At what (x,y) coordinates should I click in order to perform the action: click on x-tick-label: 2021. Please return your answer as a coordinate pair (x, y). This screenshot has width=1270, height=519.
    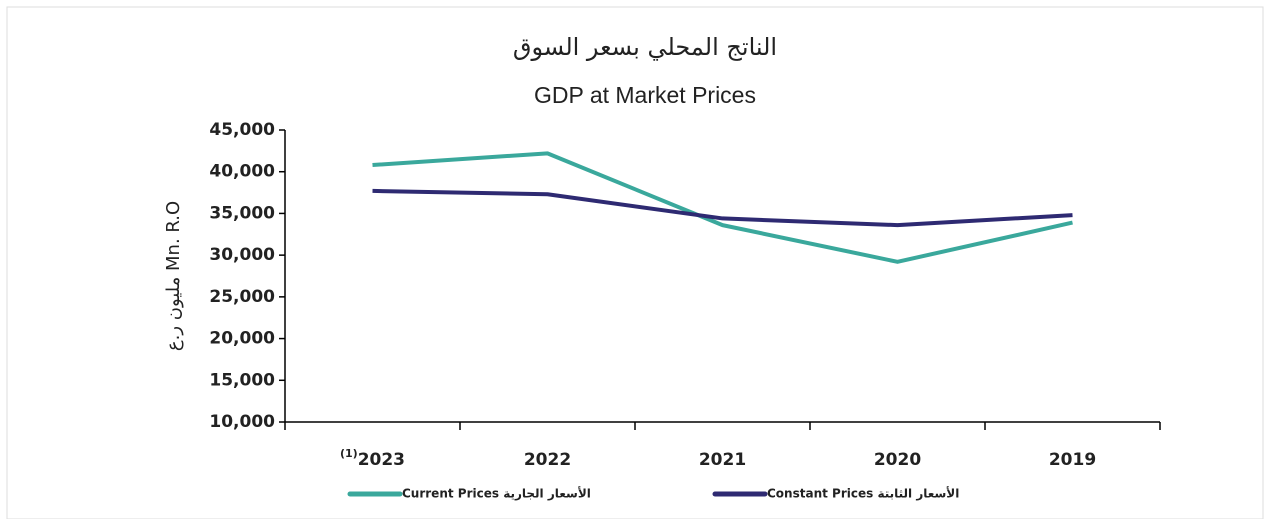
    Looking at the image, I should click on (722, 460).